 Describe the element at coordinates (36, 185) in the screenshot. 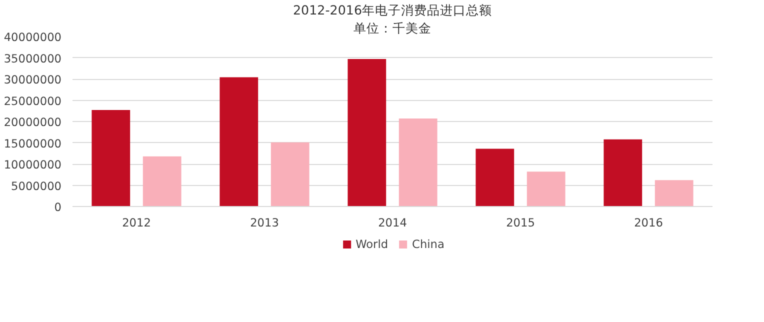

I see `y-tick-label: 5000000` at that location.